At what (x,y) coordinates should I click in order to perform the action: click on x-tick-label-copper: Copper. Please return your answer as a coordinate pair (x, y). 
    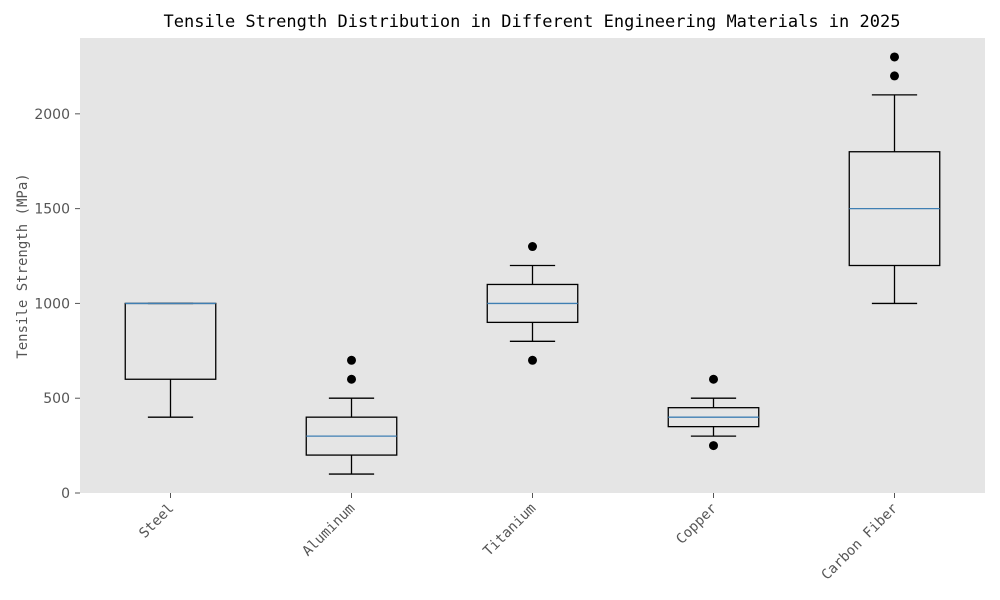
    Looking at the image, I should click on (696, 524).